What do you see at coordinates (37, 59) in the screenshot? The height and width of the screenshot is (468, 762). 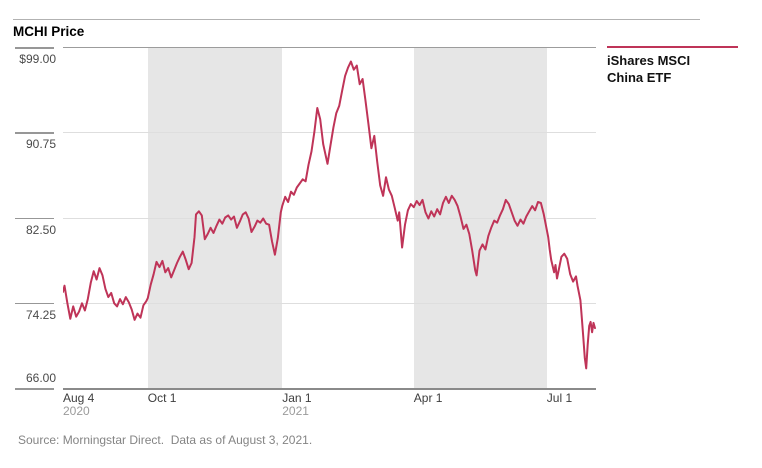 I see `y-axis-label: $99.00` at bounding box center [37, 59].